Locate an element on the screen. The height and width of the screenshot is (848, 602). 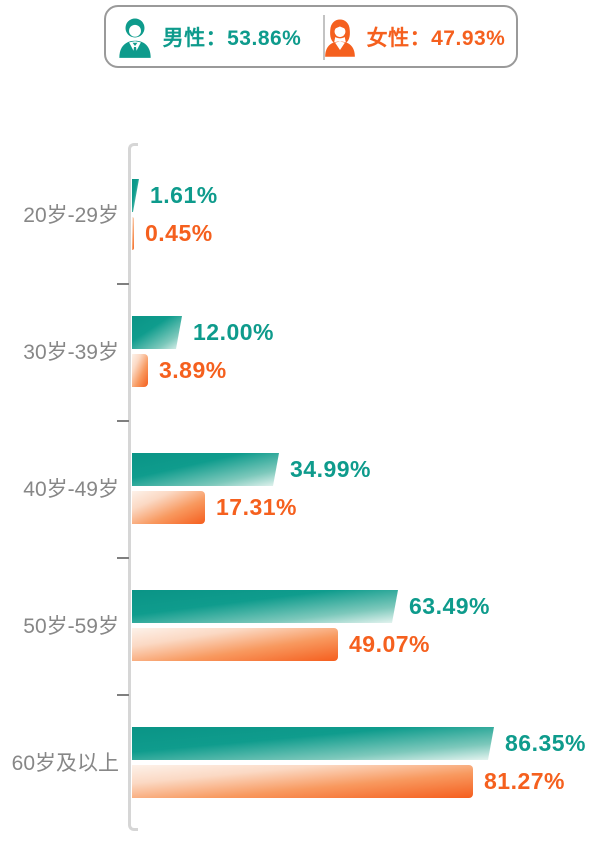
male-bar-value: 86.35% is located at coordinates (546, 743).